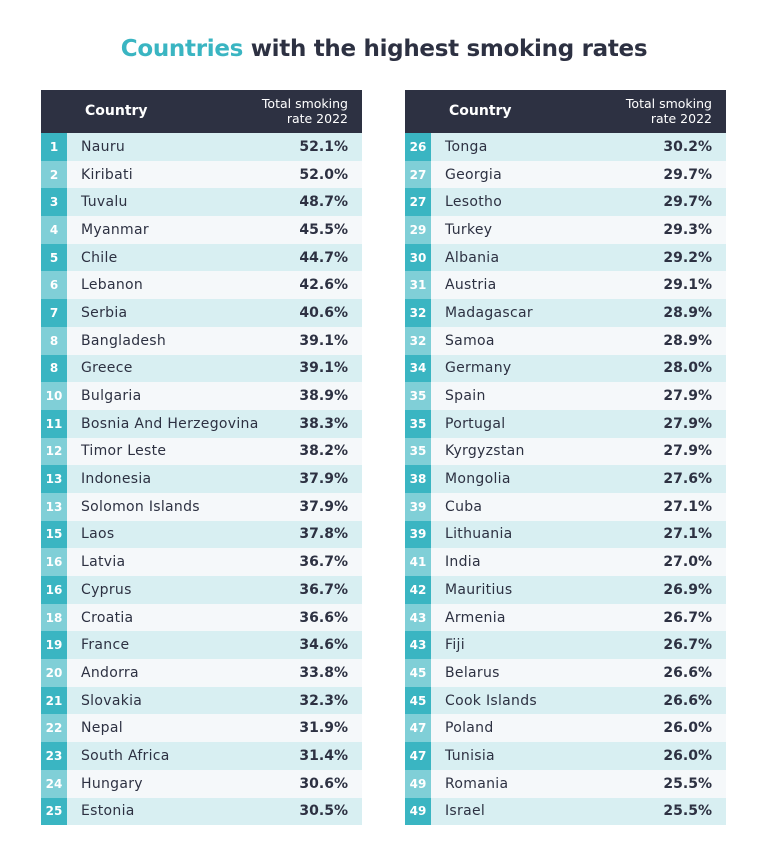  What do you see at coordinates (418, 147) in the screenshot?
I see `rank-cell: 26` at bounding box center [418, 147].